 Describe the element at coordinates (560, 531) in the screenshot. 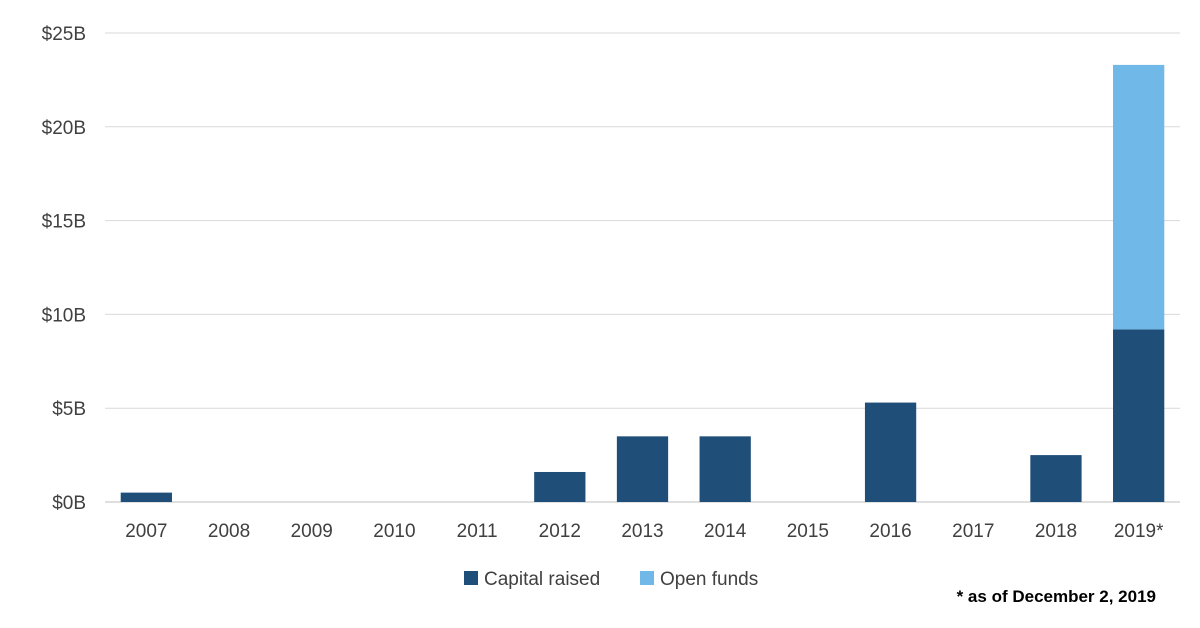

I see `x-tick-label: 2012` at that location.